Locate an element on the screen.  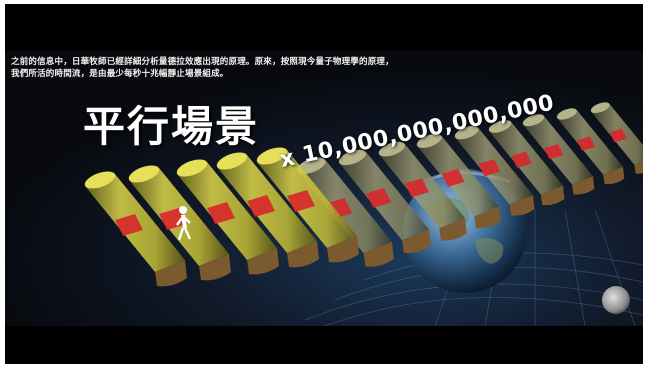
moon is located at coordinates (616, 300).